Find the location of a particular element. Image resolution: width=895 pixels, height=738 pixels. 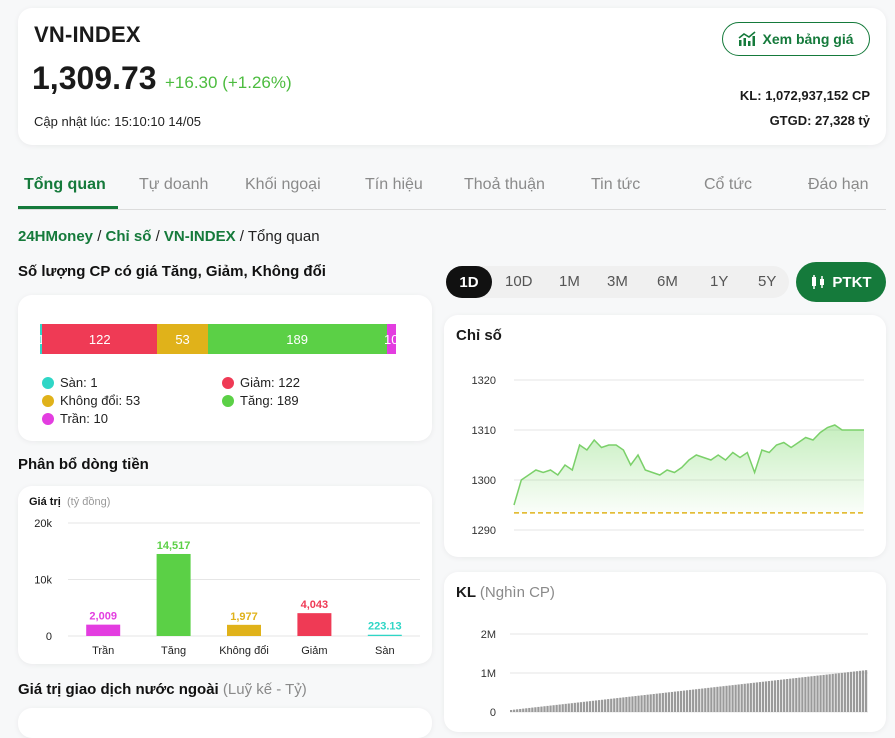

range-1m: 1M is located at coordinates (569, 281).